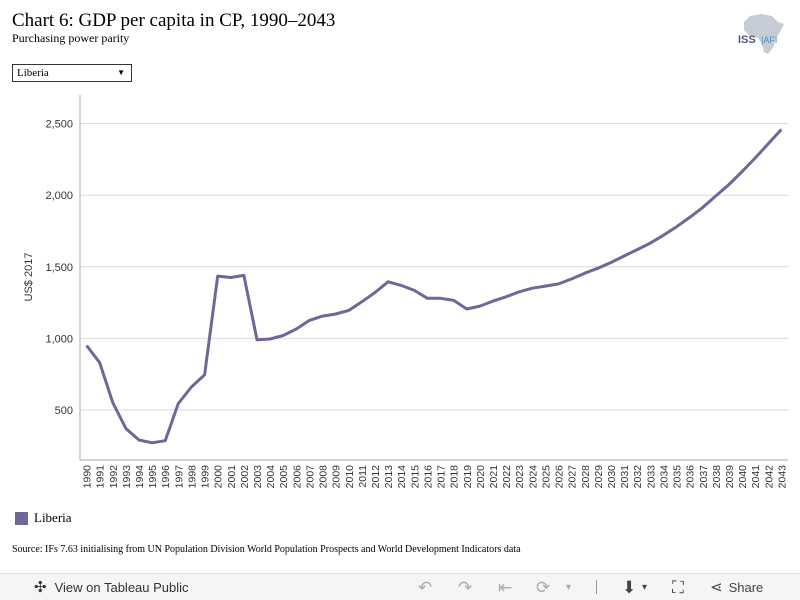 The height and width of the screenshot is (600, 800). I want to click on x-tick-label: 2032, so click(638, 477).